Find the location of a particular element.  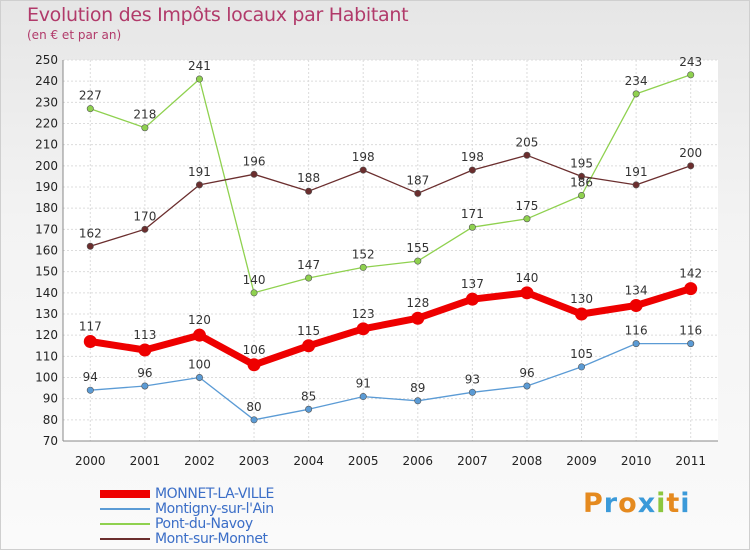

y-tick-label: 230 is located at coordinates (46, 102).